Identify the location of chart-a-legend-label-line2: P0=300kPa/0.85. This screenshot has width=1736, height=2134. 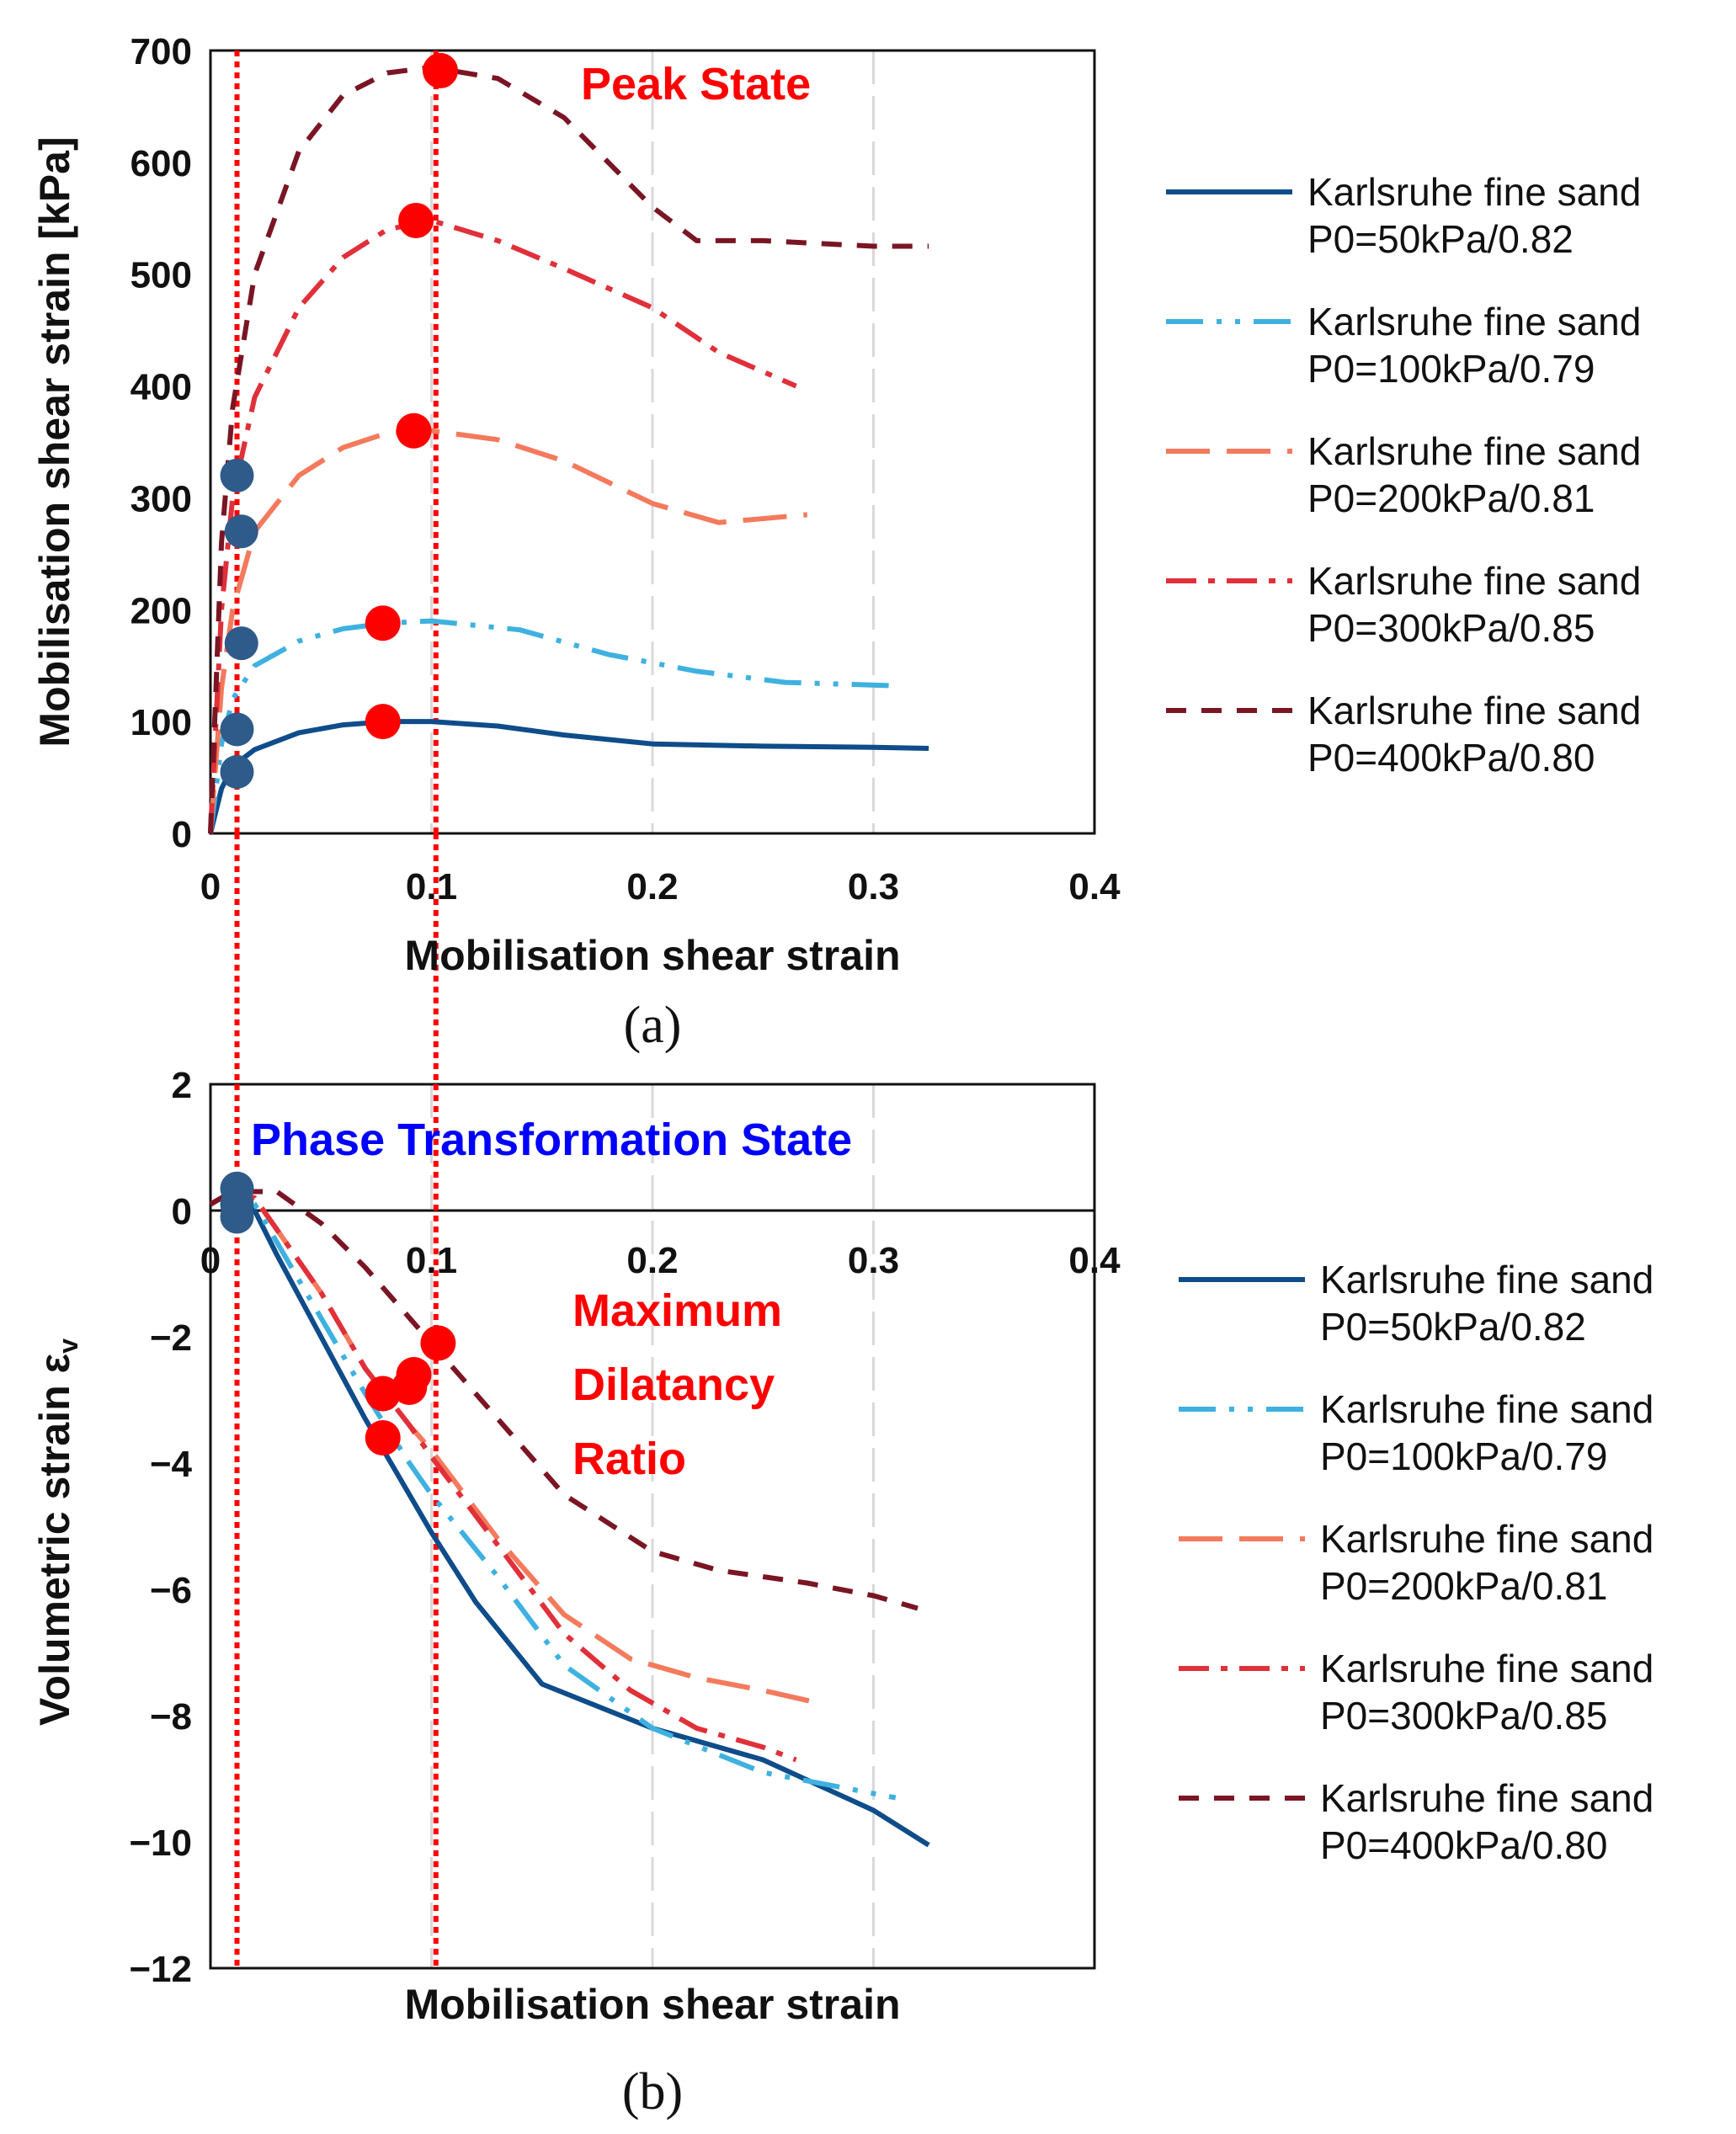
(1451, 628).